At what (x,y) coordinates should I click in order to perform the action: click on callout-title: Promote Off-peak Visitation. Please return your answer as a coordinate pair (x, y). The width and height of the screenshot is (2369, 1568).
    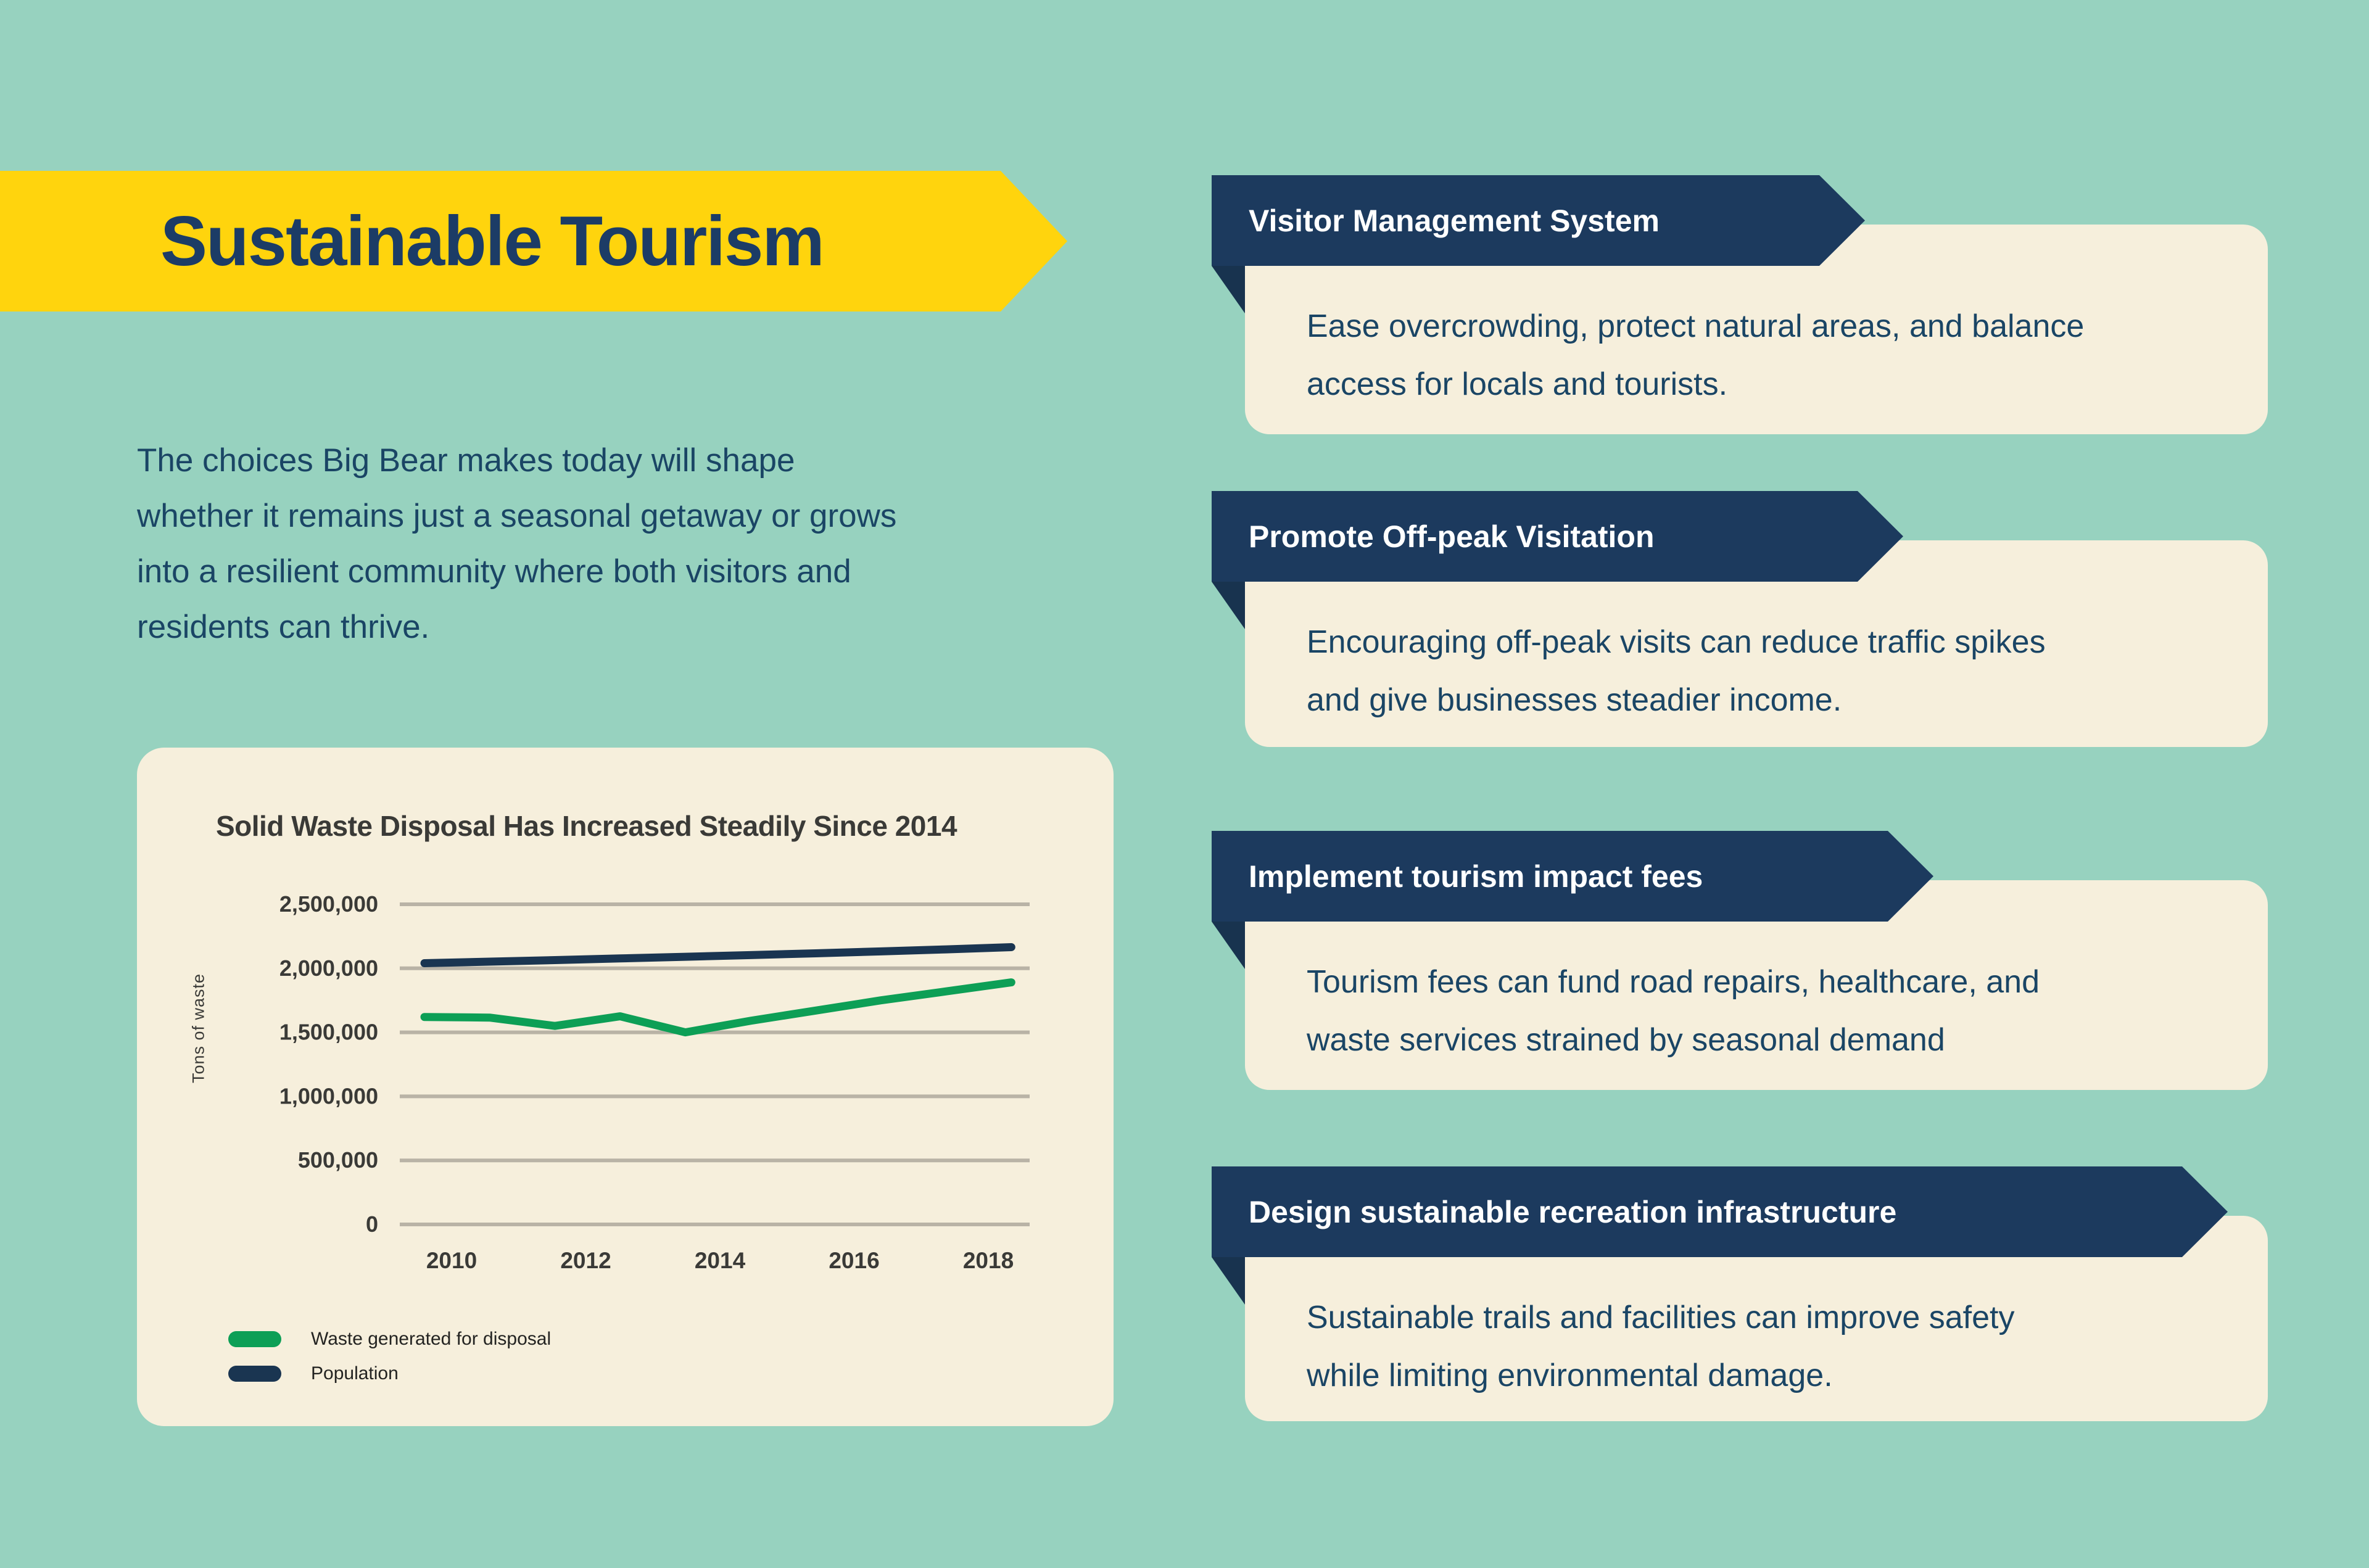
    Looking at the image, I should click on (1452, 536).